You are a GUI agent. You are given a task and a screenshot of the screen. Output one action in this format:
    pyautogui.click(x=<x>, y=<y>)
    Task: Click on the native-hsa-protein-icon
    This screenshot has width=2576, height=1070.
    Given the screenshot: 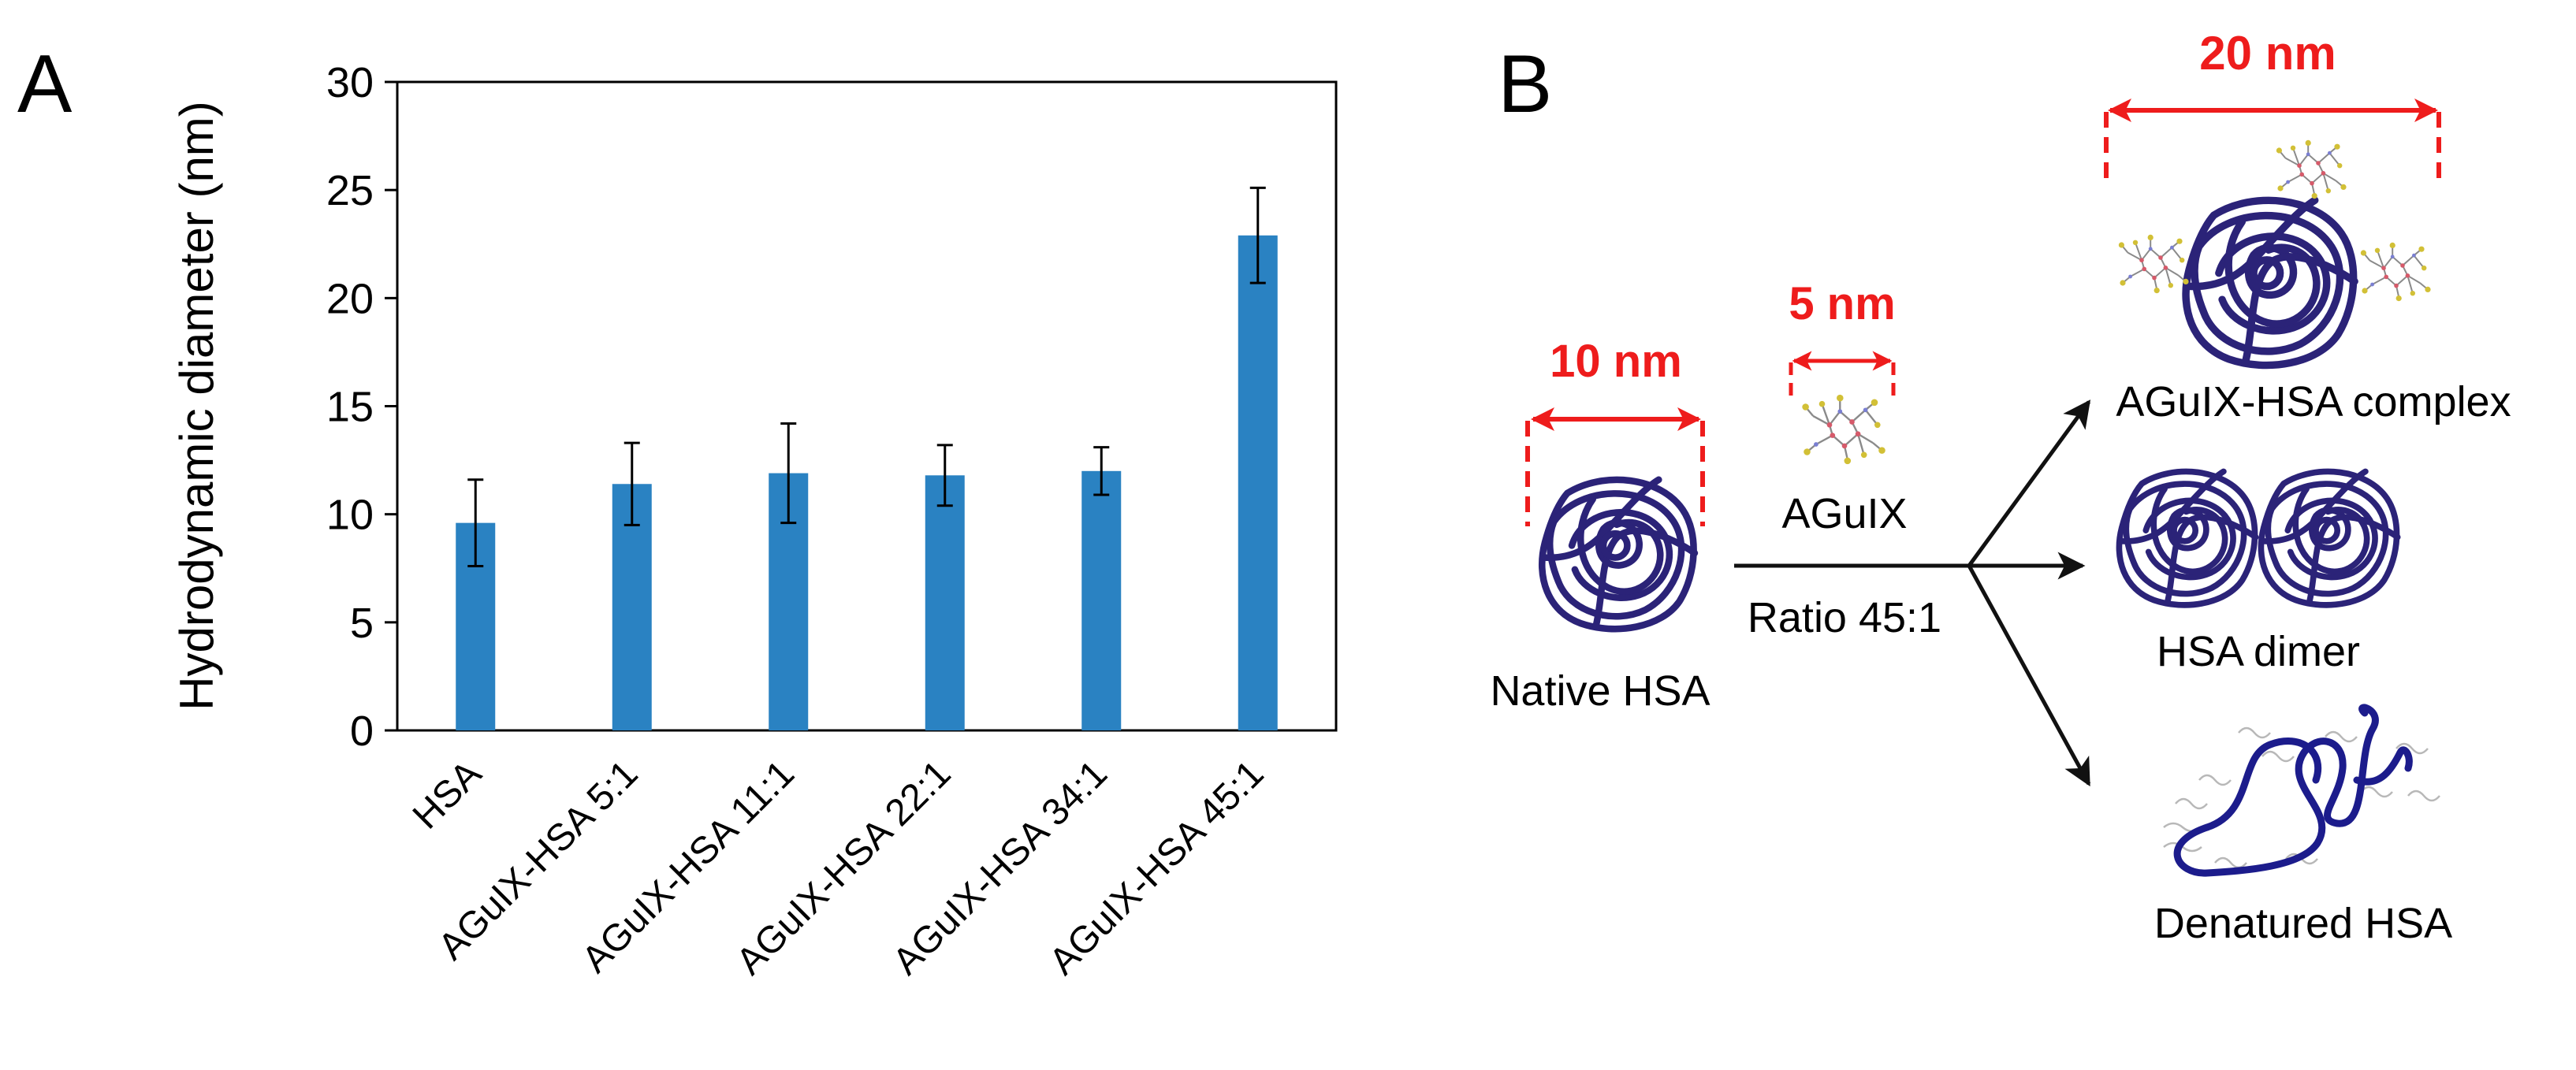 What is the action you would take?
    pyautogui.click(x=1618, y=554)
    